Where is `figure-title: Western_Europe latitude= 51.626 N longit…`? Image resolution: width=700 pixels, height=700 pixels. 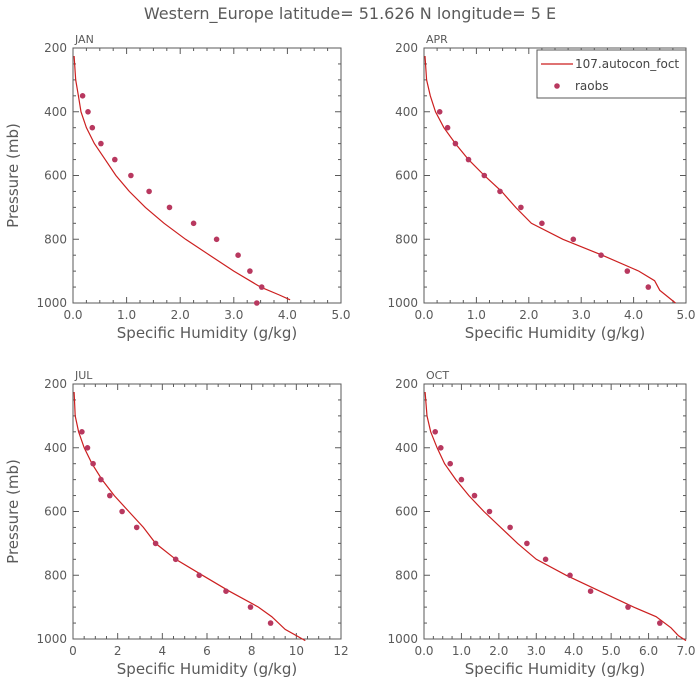 figure-title: Western_Europe latitude= 51.626 N longit… is located at coordinates (350, 14).